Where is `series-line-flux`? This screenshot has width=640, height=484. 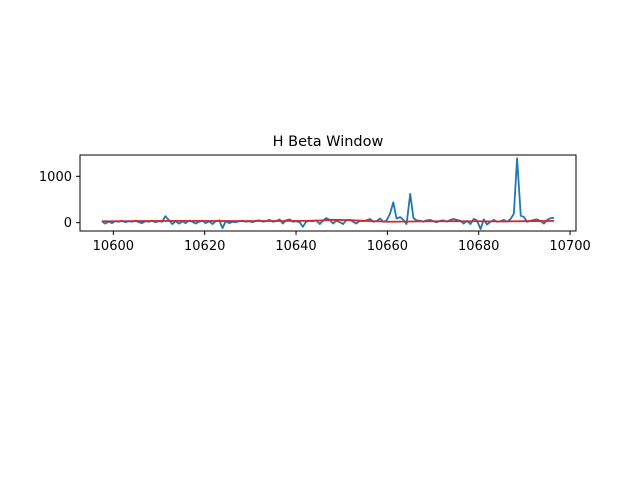
series-line-flux is located at coordinates (328, 194).